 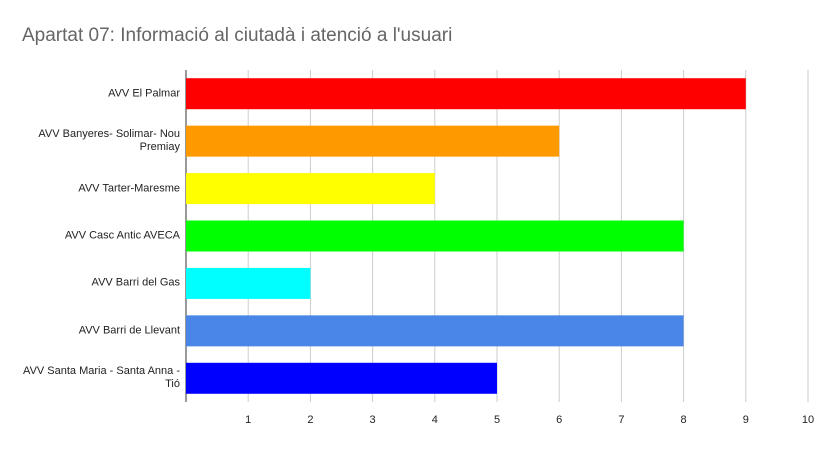 What do you see at coordinates (435, 420) in the screenshot?
I see `x-tick-label: 4` at bounding box center [435, 420].